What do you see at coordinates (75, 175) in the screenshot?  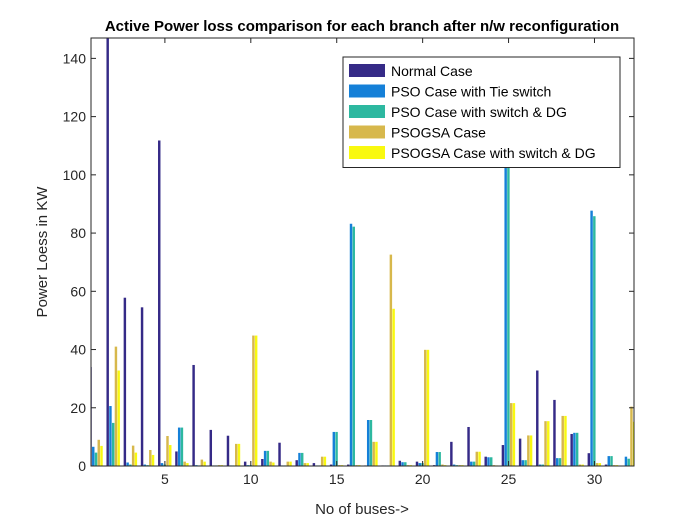 I see `y-tick-label: 100` at bounding box center [75, 175].